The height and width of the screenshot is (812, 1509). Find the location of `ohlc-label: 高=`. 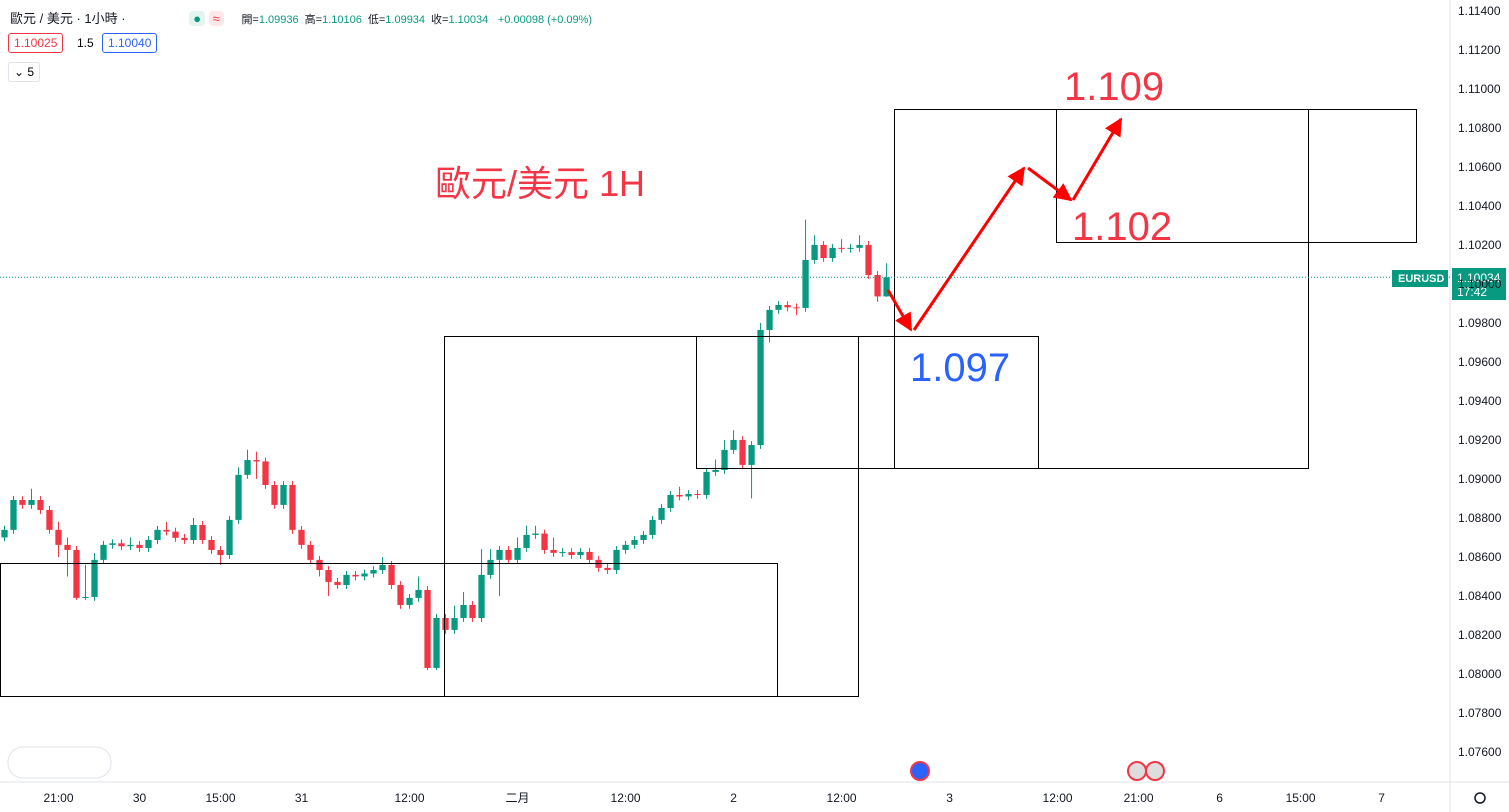

ohlc-label: 高= is located at coordinates (313, 20).